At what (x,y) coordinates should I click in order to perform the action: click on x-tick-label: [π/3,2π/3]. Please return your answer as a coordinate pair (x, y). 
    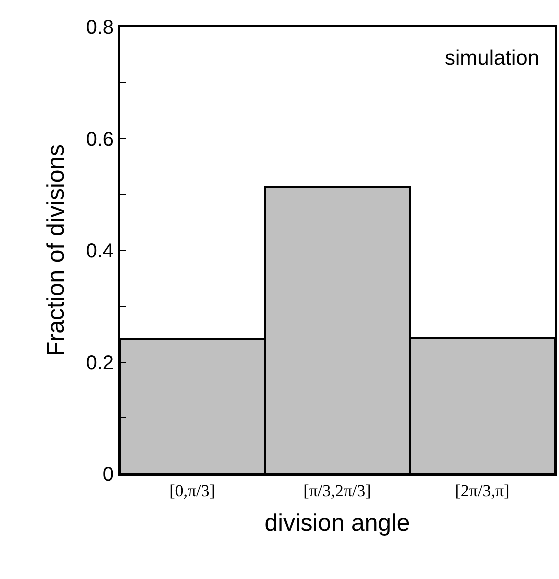
    Looking at the image, I should click on (338, 490).